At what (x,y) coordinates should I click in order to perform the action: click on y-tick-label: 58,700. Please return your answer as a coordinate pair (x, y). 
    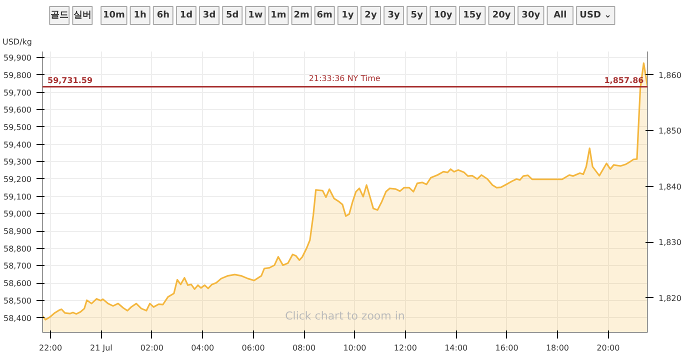
    Looking at the image, I should click on (18, 266).